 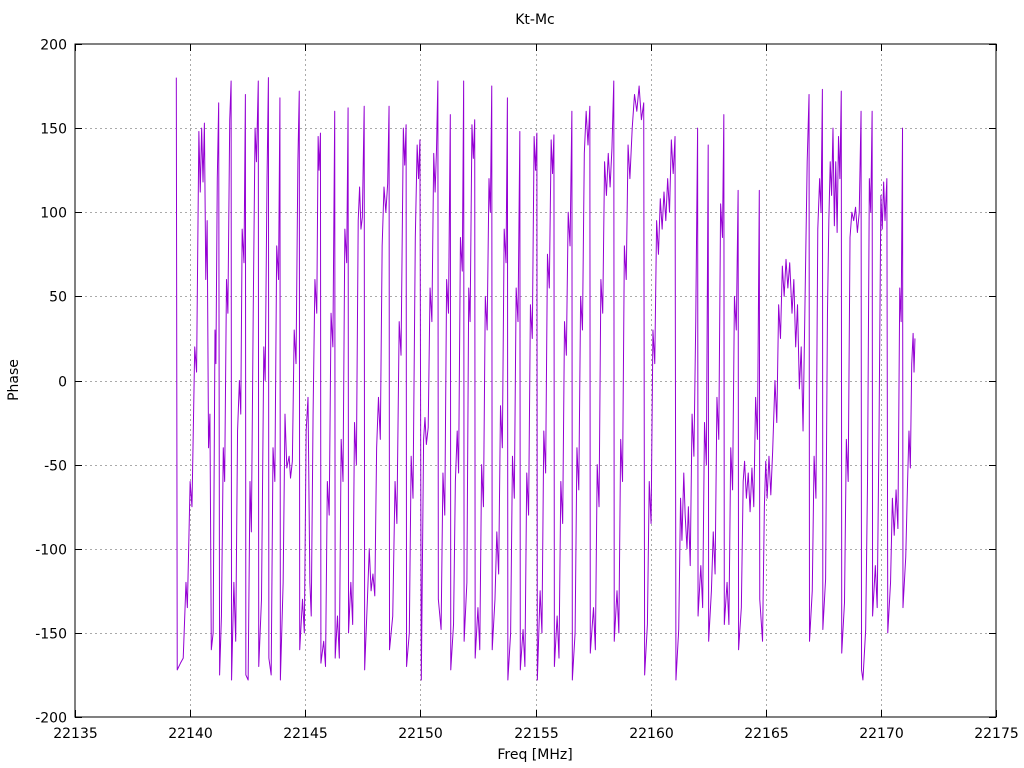 I want to click on y-tick-label: 150, so click(x=53, y=130).